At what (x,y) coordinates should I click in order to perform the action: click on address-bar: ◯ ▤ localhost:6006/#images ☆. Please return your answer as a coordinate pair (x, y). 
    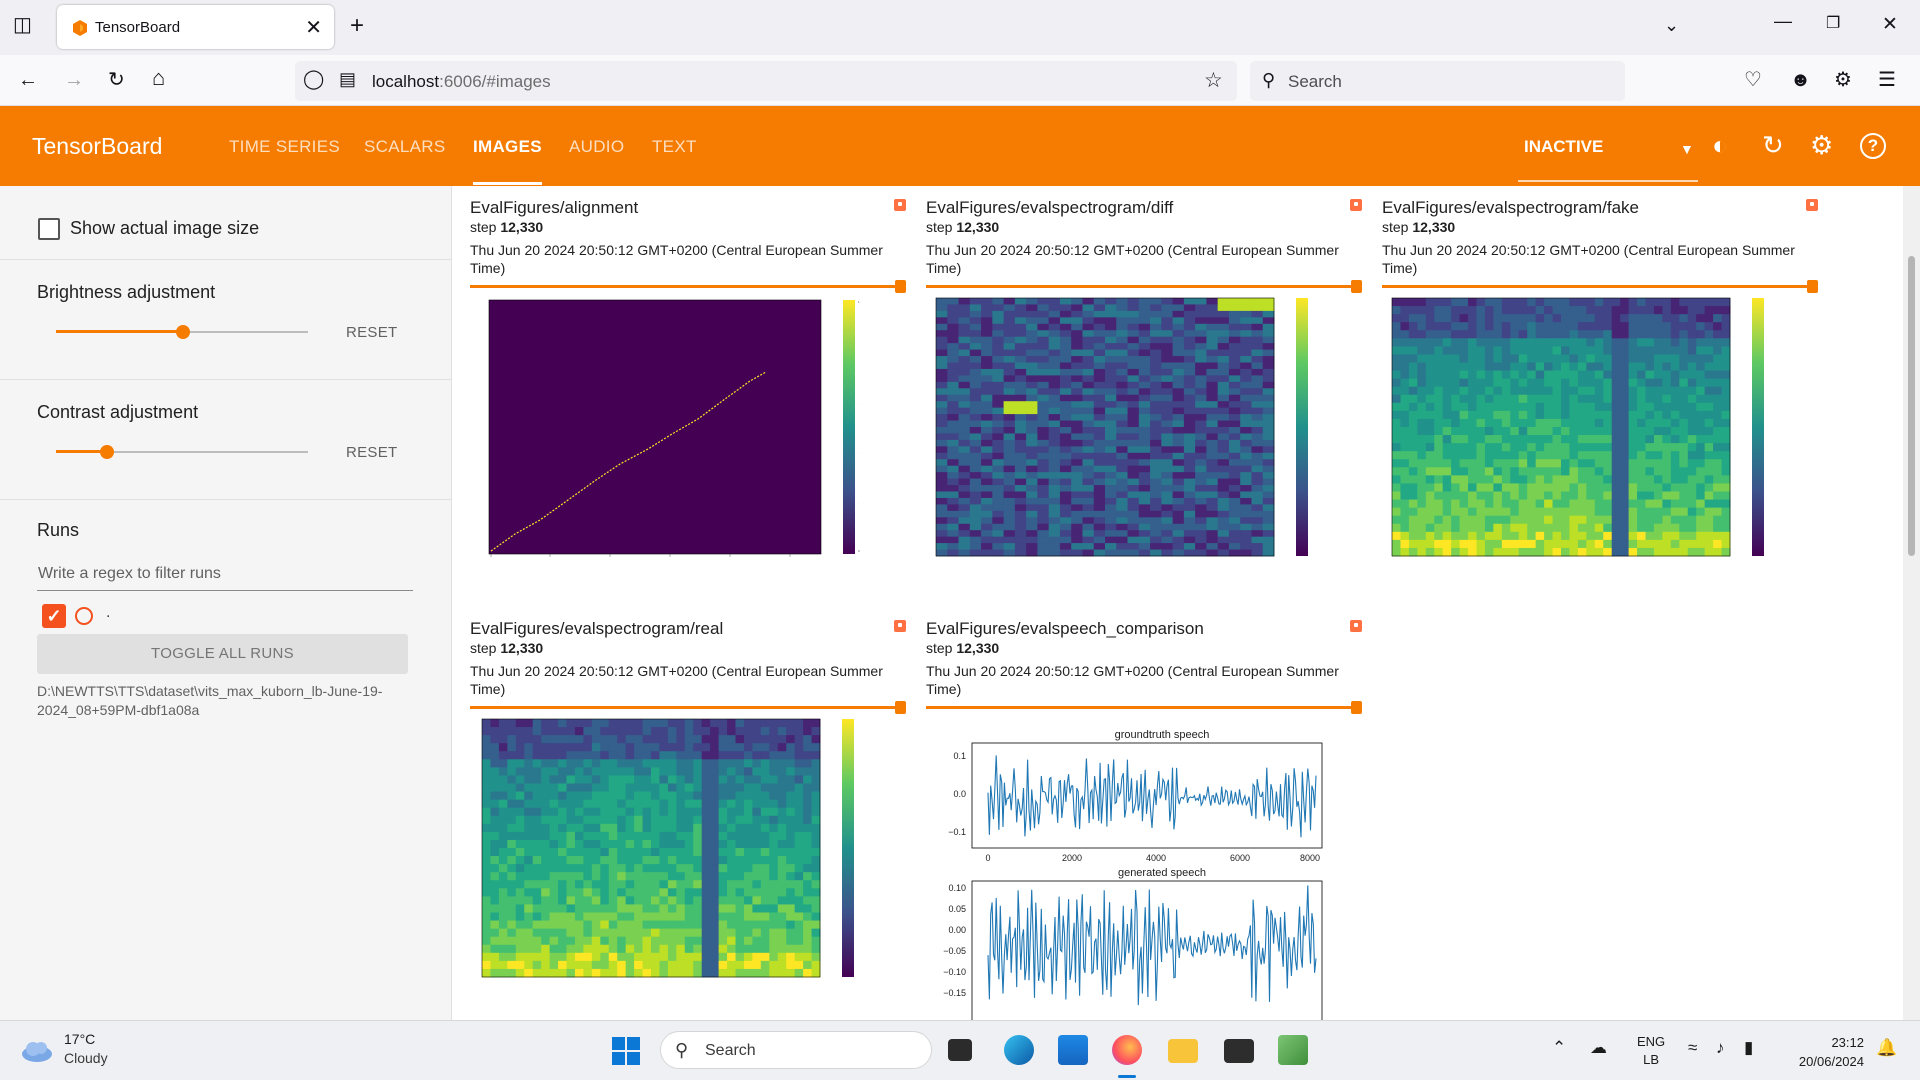
    Looking at the image, I should click on (766, 81).